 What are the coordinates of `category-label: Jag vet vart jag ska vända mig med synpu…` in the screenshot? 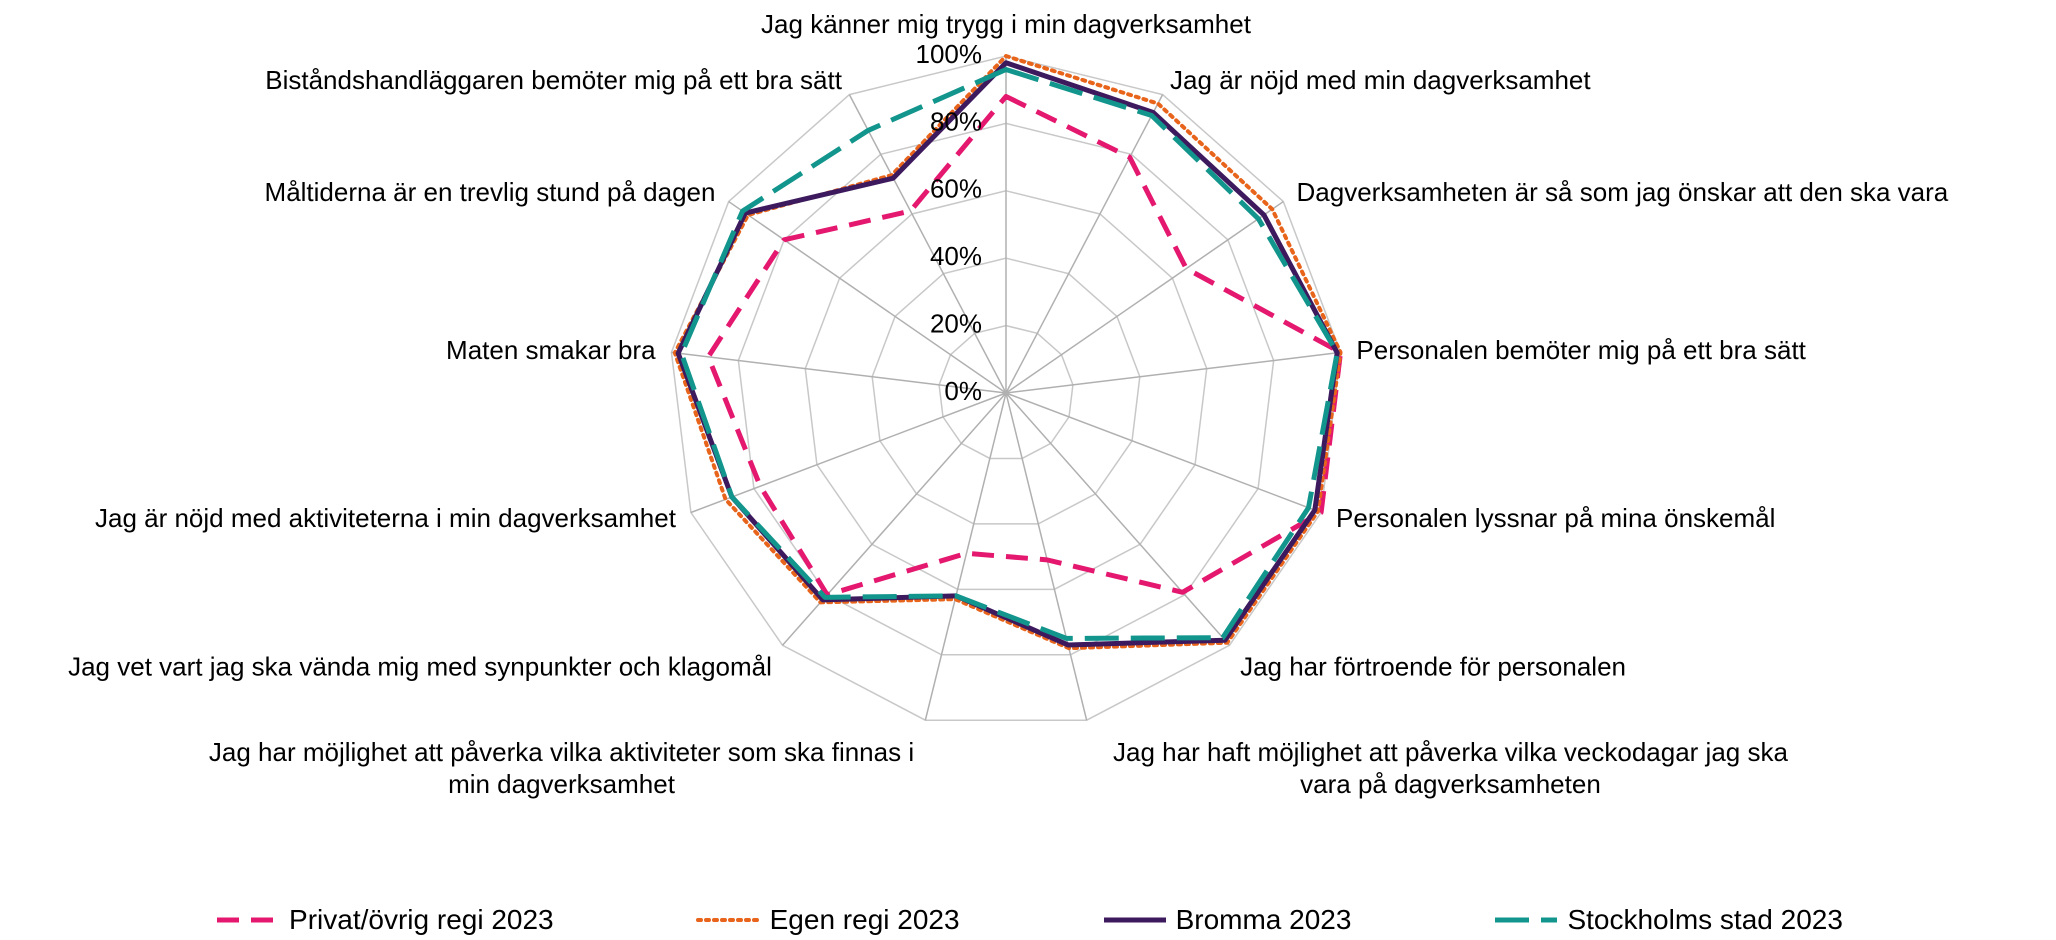 It's located at (420, 666).